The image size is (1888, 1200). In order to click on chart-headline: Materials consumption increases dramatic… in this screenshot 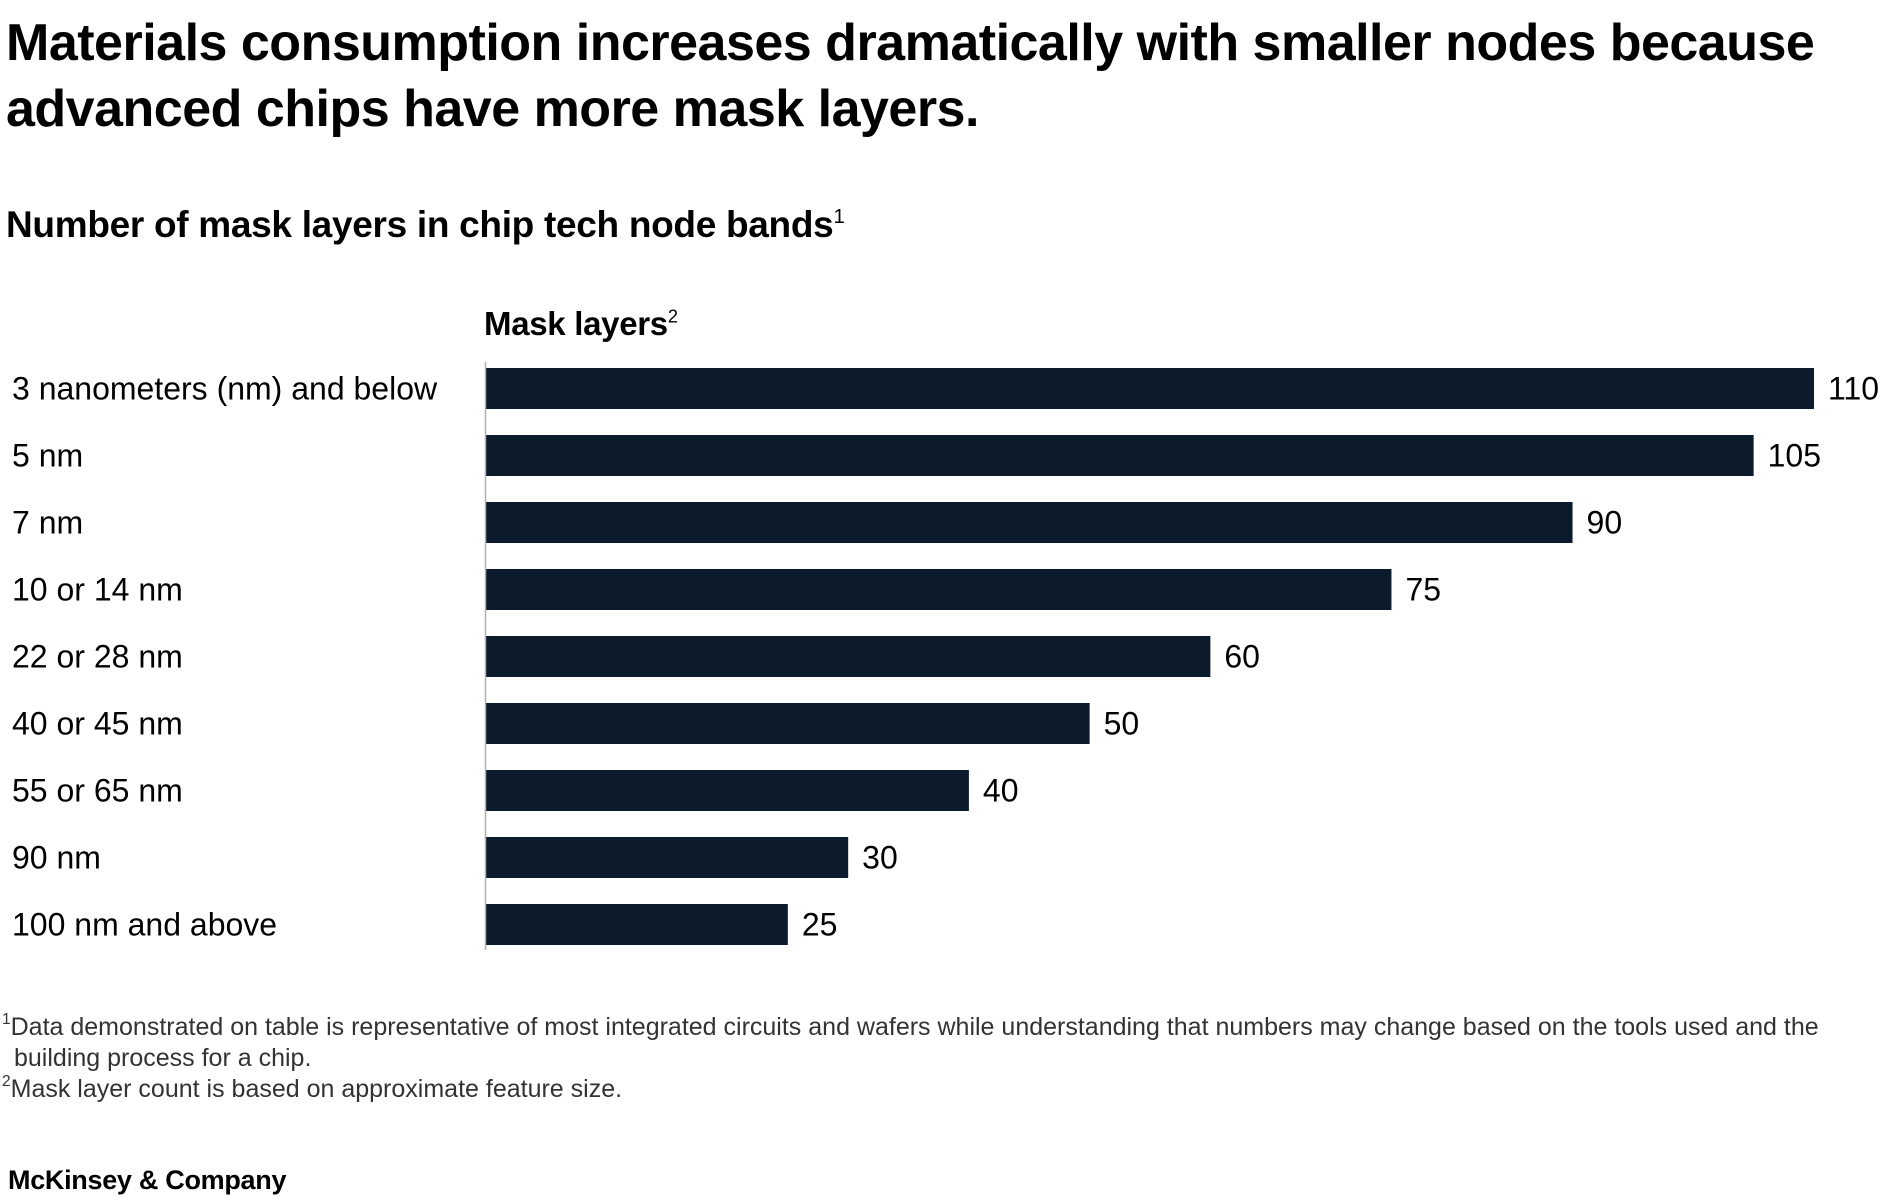, I will do `click(910, 76)`.